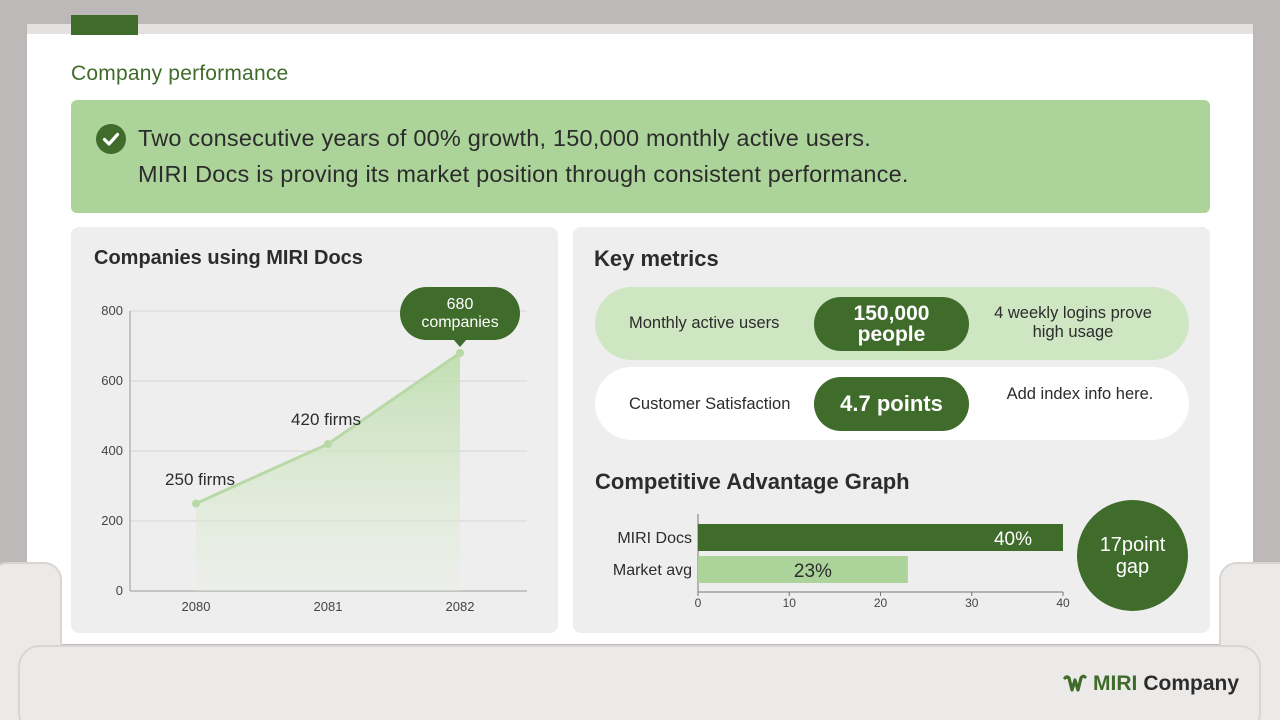 The width and height of the screenshot is (1280, 720). I want to click on value-label: 40%, so click(1013, 539).